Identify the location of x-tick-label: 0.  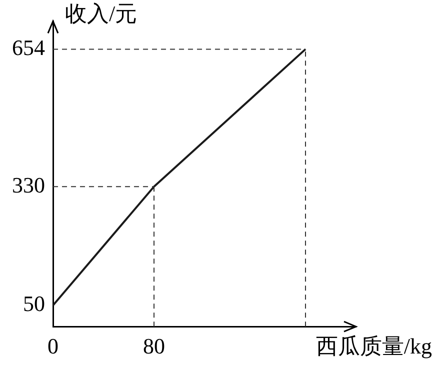
(53, 346).